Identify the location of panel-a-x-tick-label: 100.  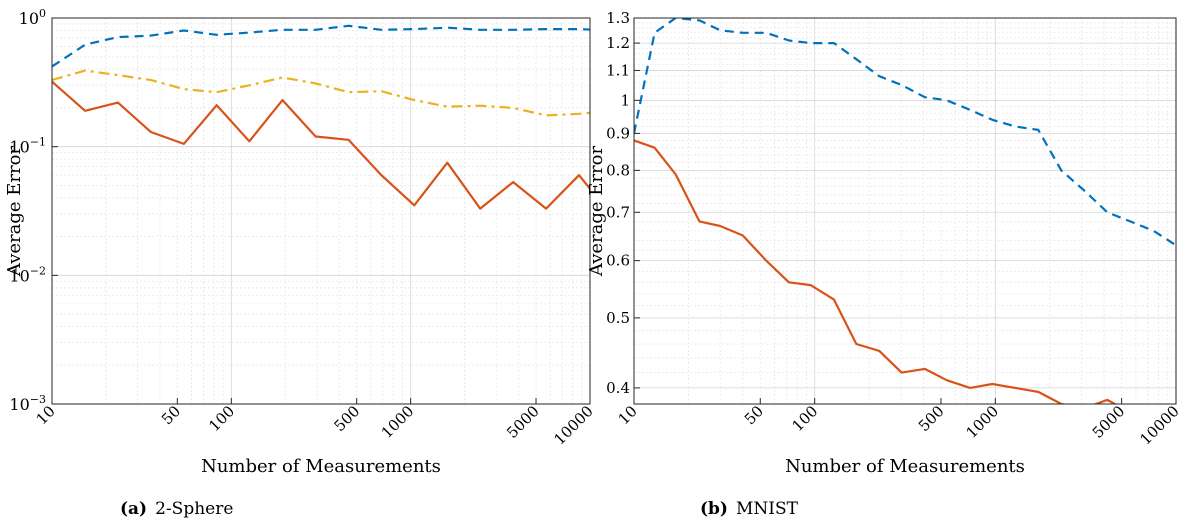
(221, 418).